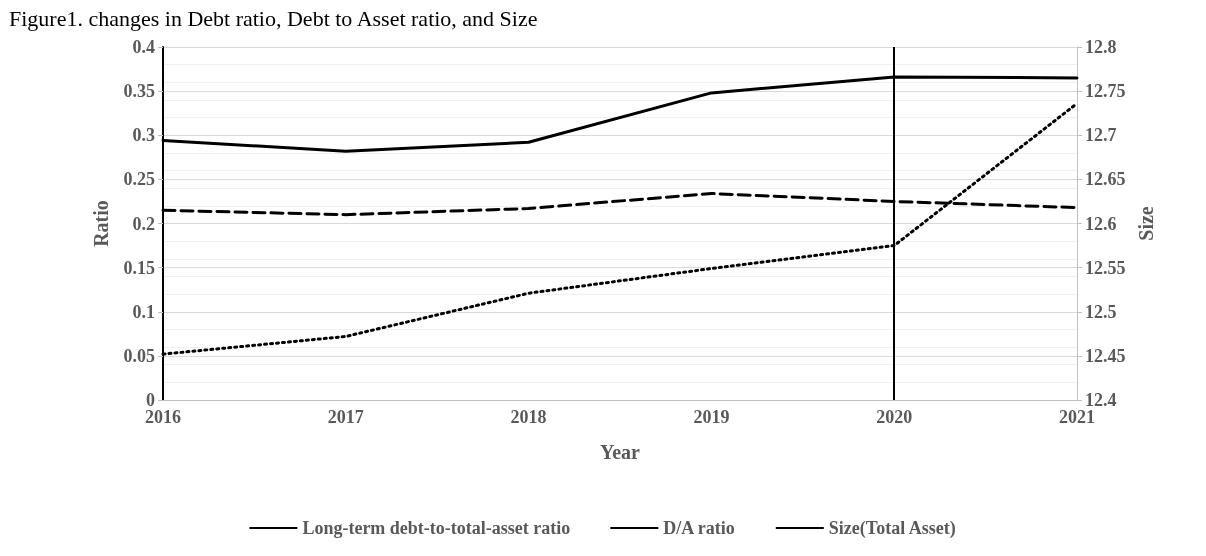 The width and height of the screenshot is (1206, 556). What do you see at coordinates (1105, 91) in the screenshot?
I see `y2-tick-label: 12.75` at bounding box center [1105, 91].